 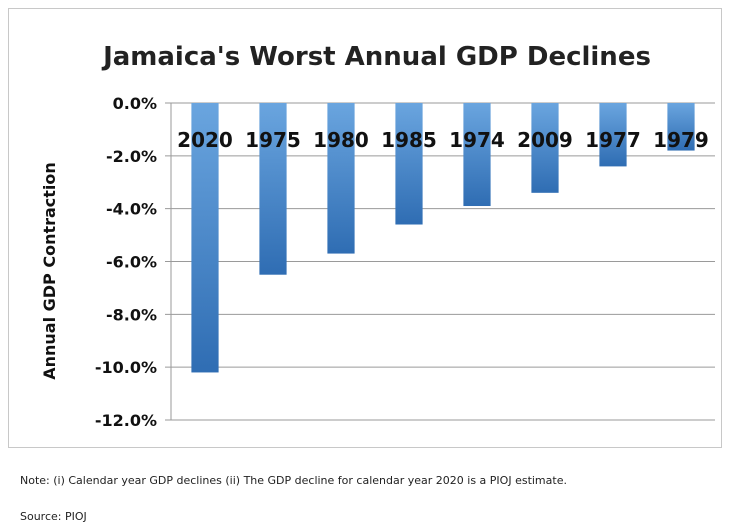 I want to click on bar-1977, so click(x=613, y=135).